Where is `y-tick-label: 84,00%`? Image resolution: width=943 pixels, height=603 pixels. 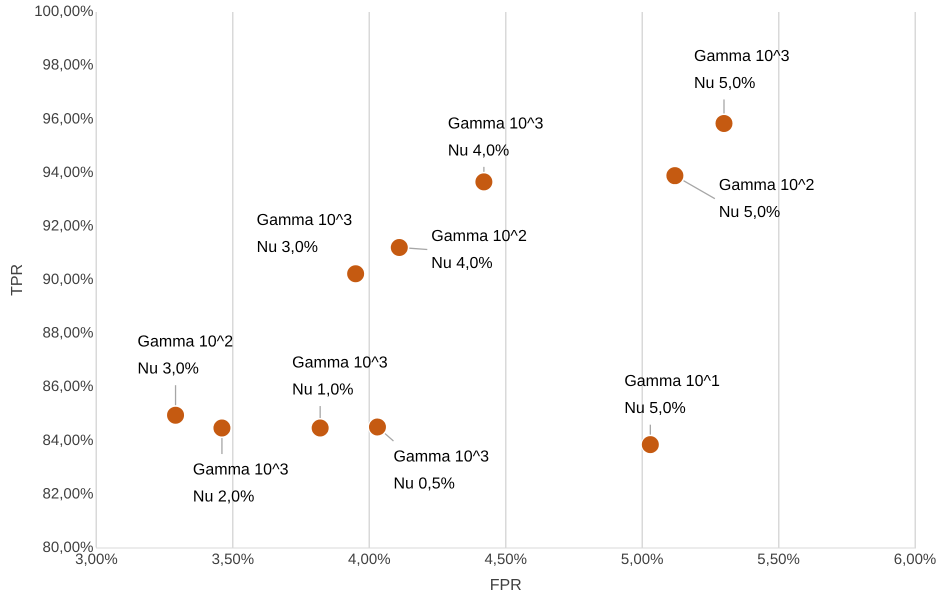
y-tick-label: 84,00% is located at coordinates (68, 440).